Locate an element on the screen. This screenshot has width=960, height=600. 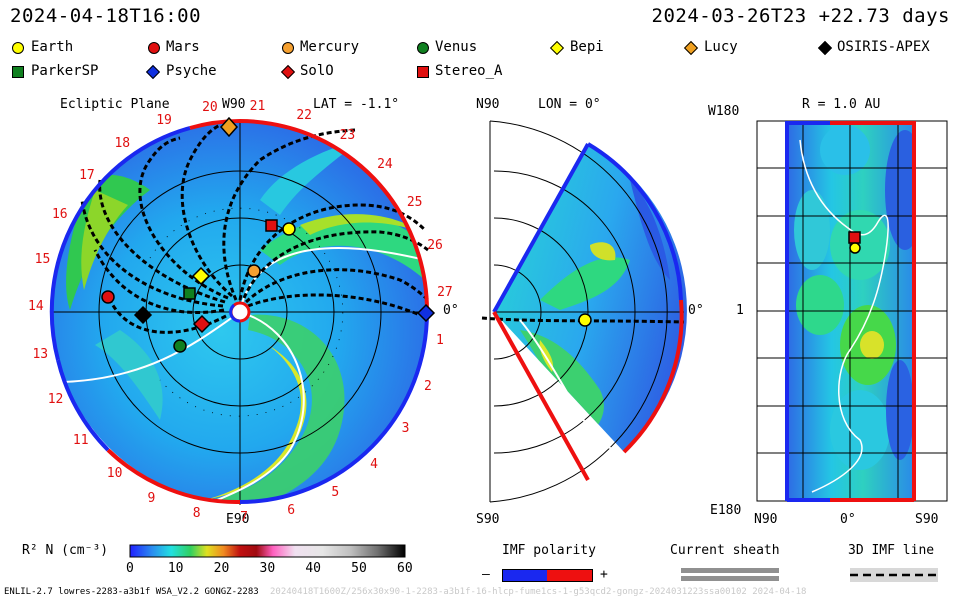
carrington-label: 25 is located at coordinates (414, 202).